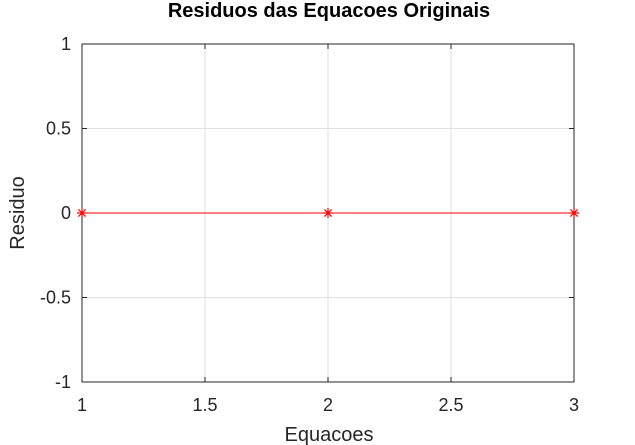 The width and height of the screenshot is (635, 445). Describe the element at coordinates (204, 405) in the screenshot. I see `x-tick-label: 1.5` at that location.